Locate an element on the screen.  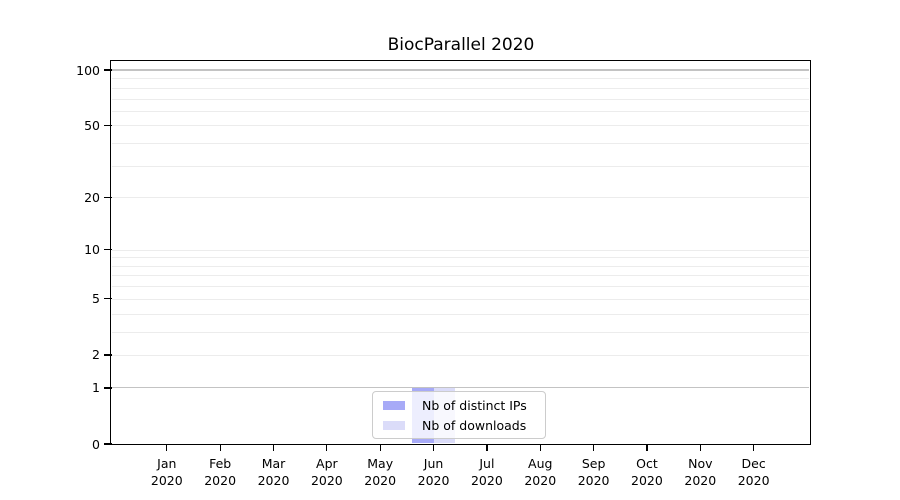
x-tick-label-month: Oct is located at coordinates (647, 463).